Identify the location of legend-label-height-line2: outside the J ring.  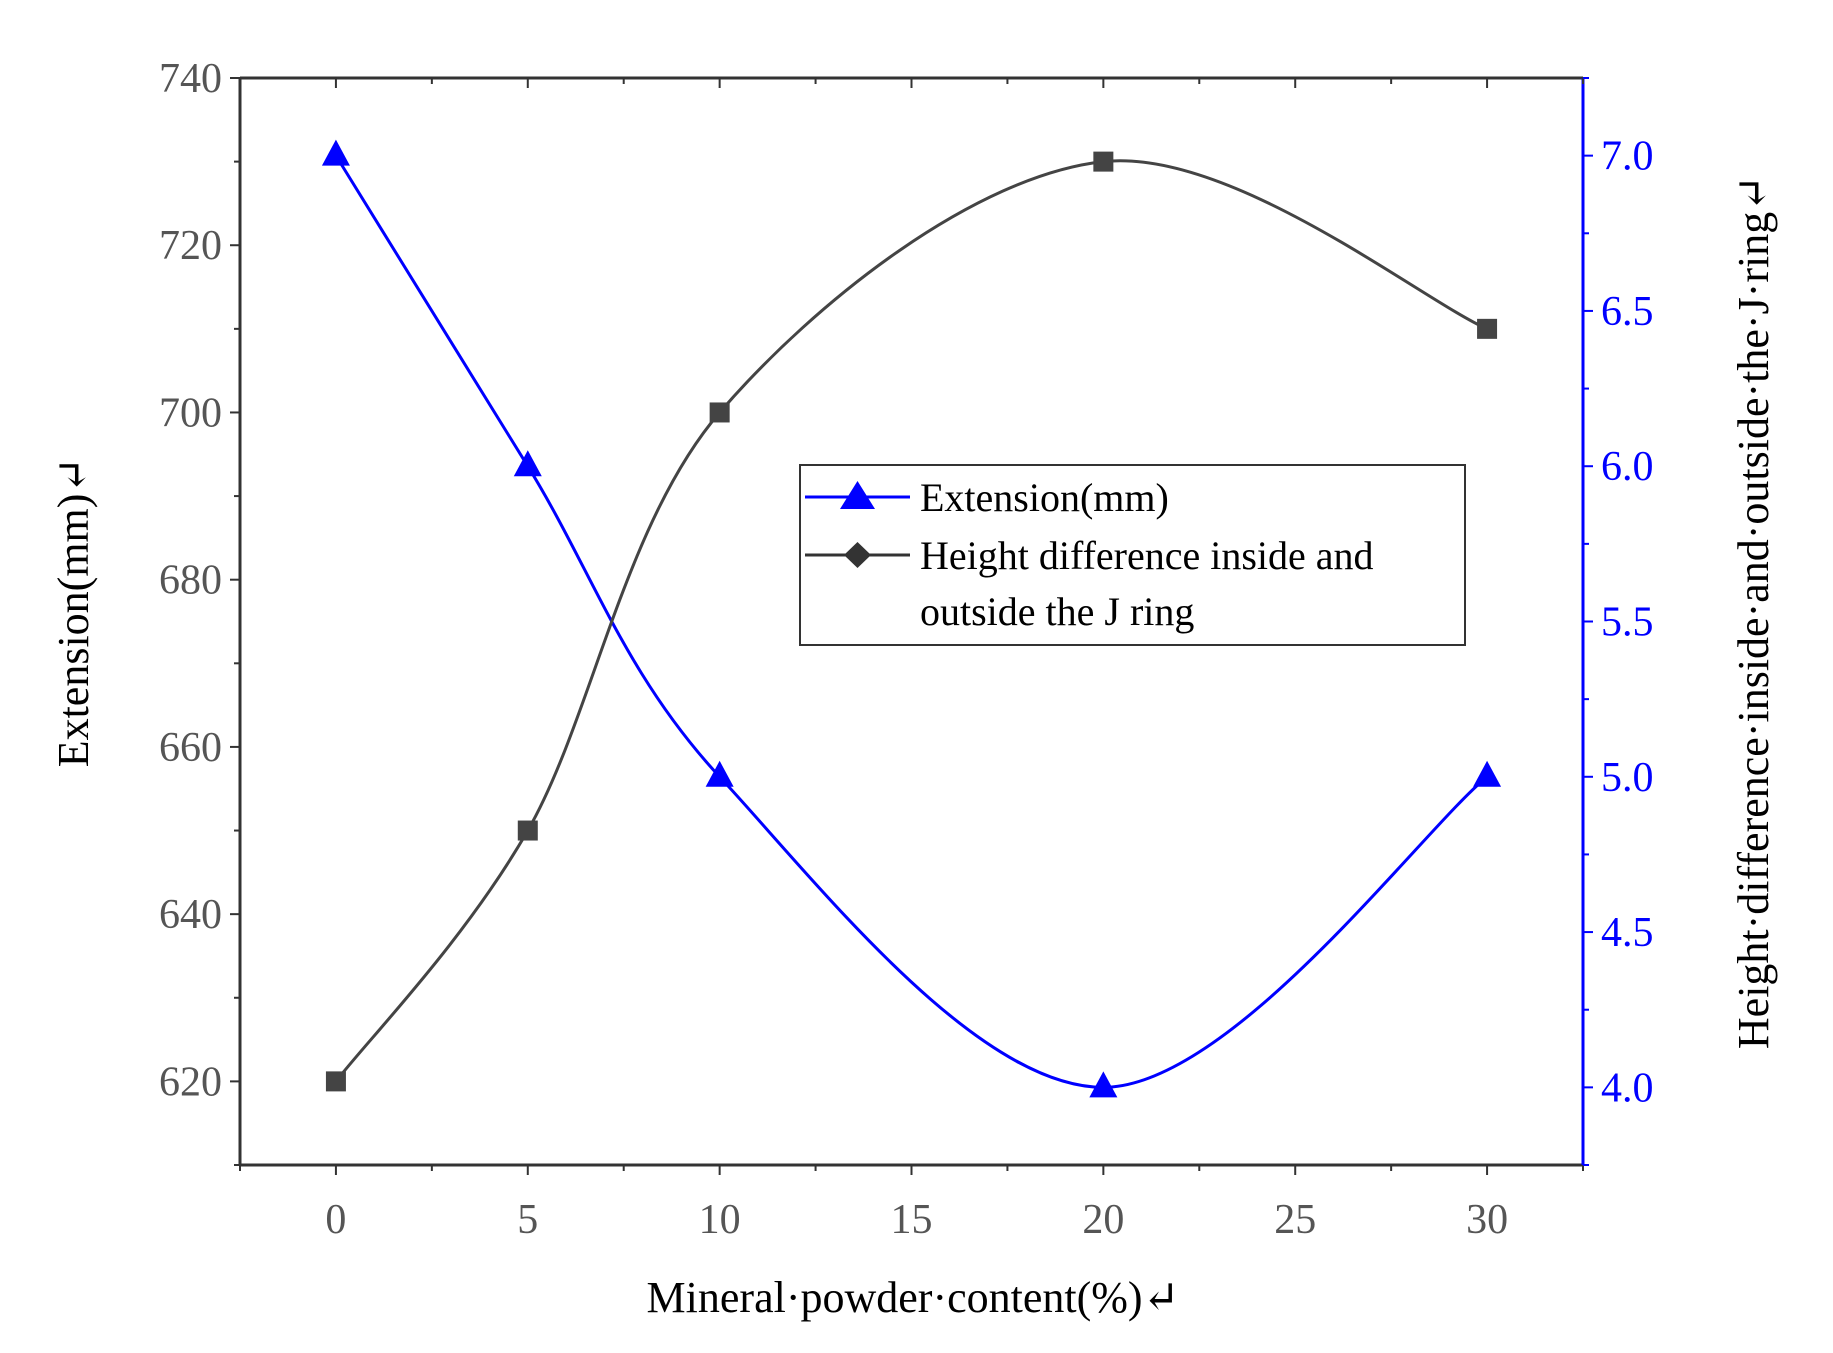
(1057, 611).